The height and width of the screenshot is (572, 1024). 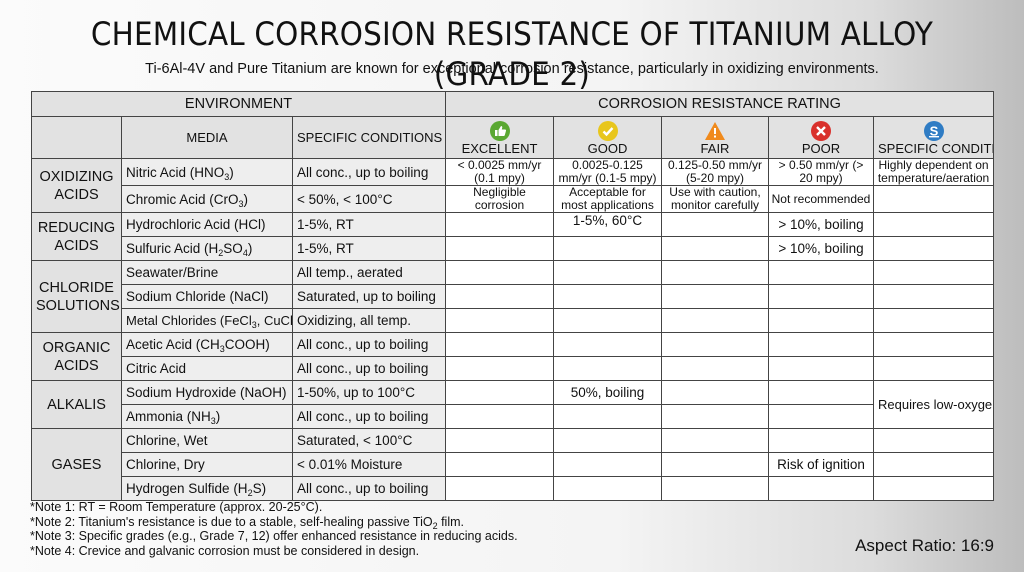 What do you see at coordinates (821, 172) in the screenshot?
I see `poor-rate: > 0.50 mm/yr (> 20 mpy)` at bounding box center [821, 172].